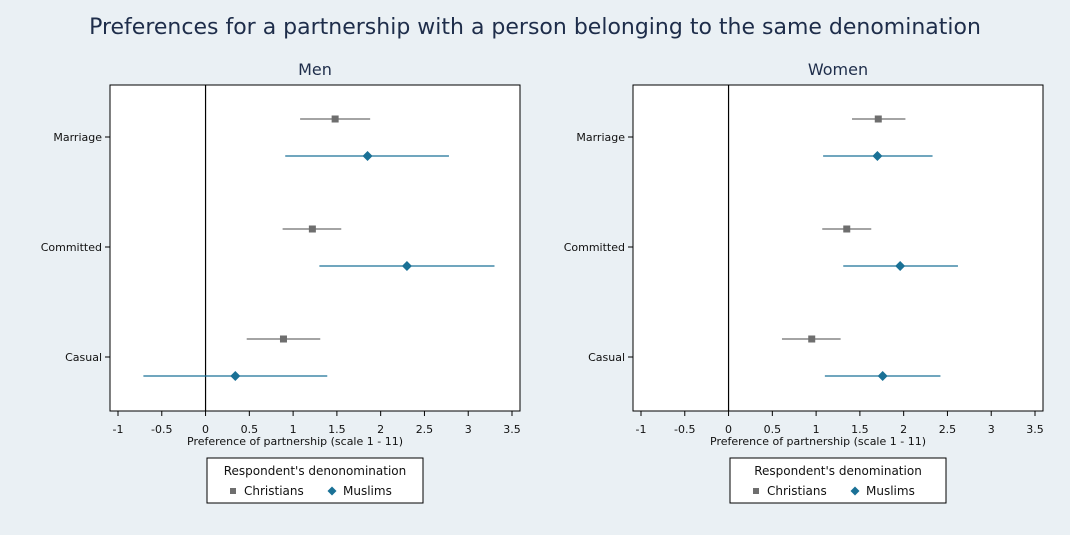  I want to click on panel-subtitle: Men, so click(315, 69).